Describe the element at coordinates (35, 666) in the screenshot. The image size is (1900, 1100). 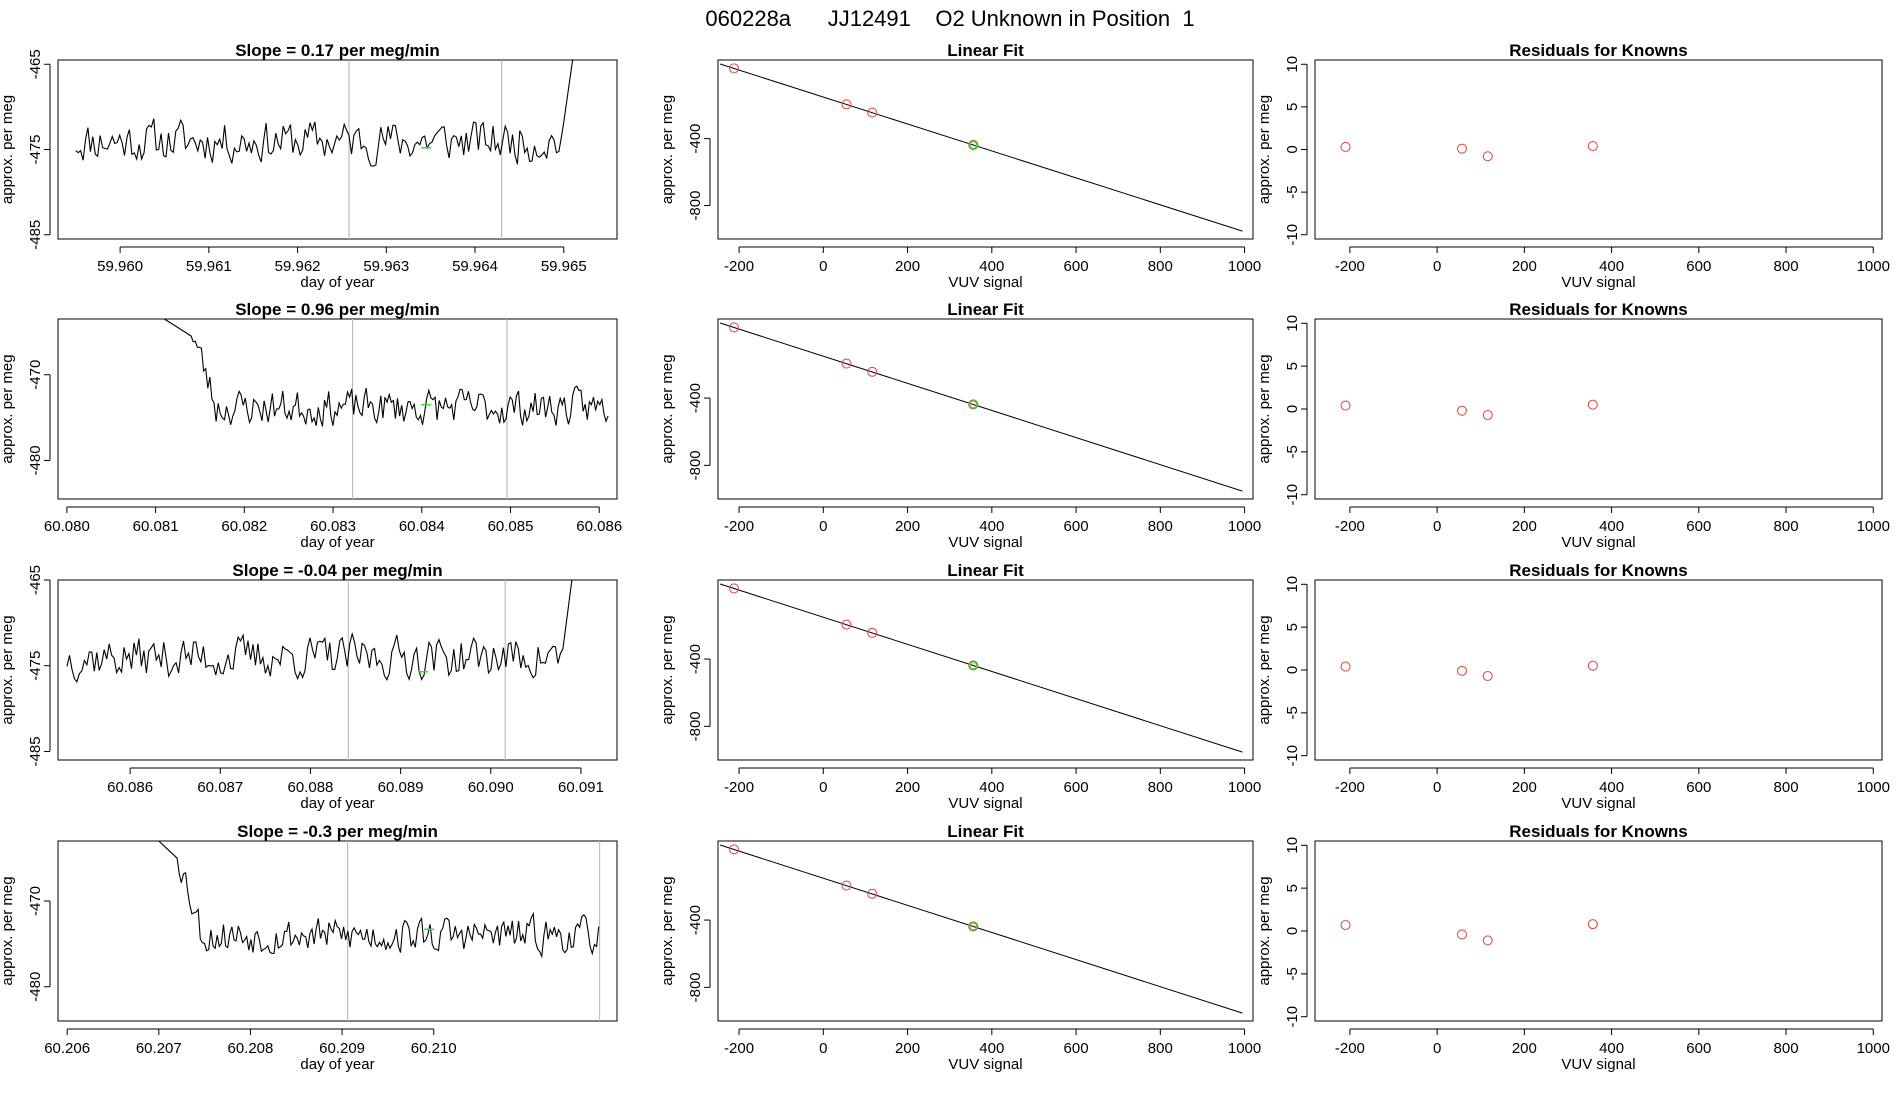
I see `y-tick-label: -475` at that location.